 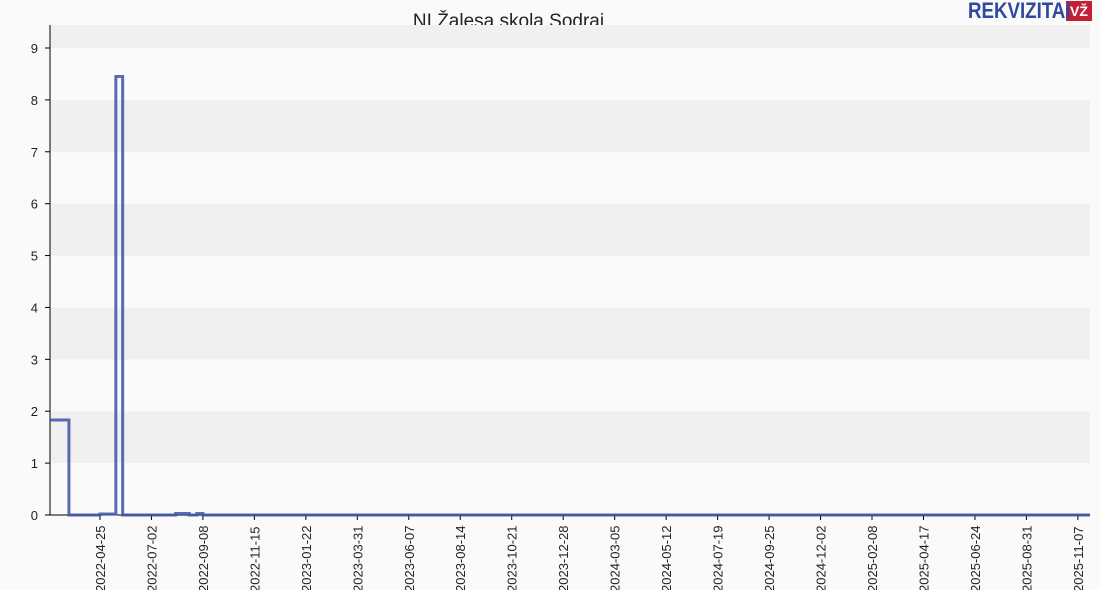 What do you see at coordinates (923, 558) in the screenshot?
I see `x-tick-label: 2025-04-17` at bounding box center [923, 558].